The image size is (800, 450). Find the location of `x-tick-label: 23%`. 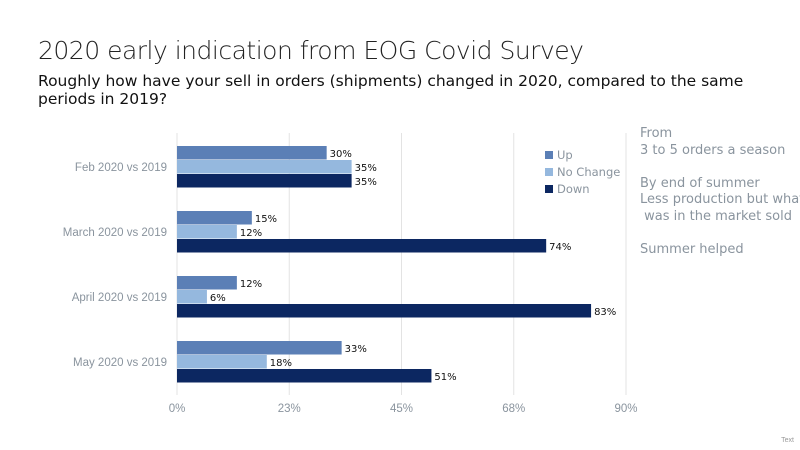

x-tick-label: 23% is located at coordinates (289, 409).